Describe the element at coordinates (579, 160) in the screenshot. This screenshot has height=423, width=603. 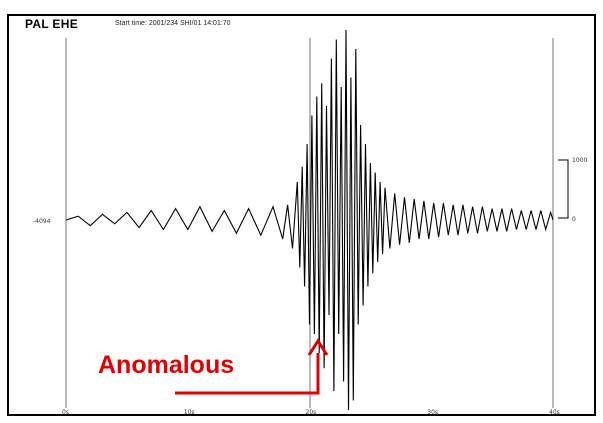
I see `scale-bar-top-label: 1000` at that location.